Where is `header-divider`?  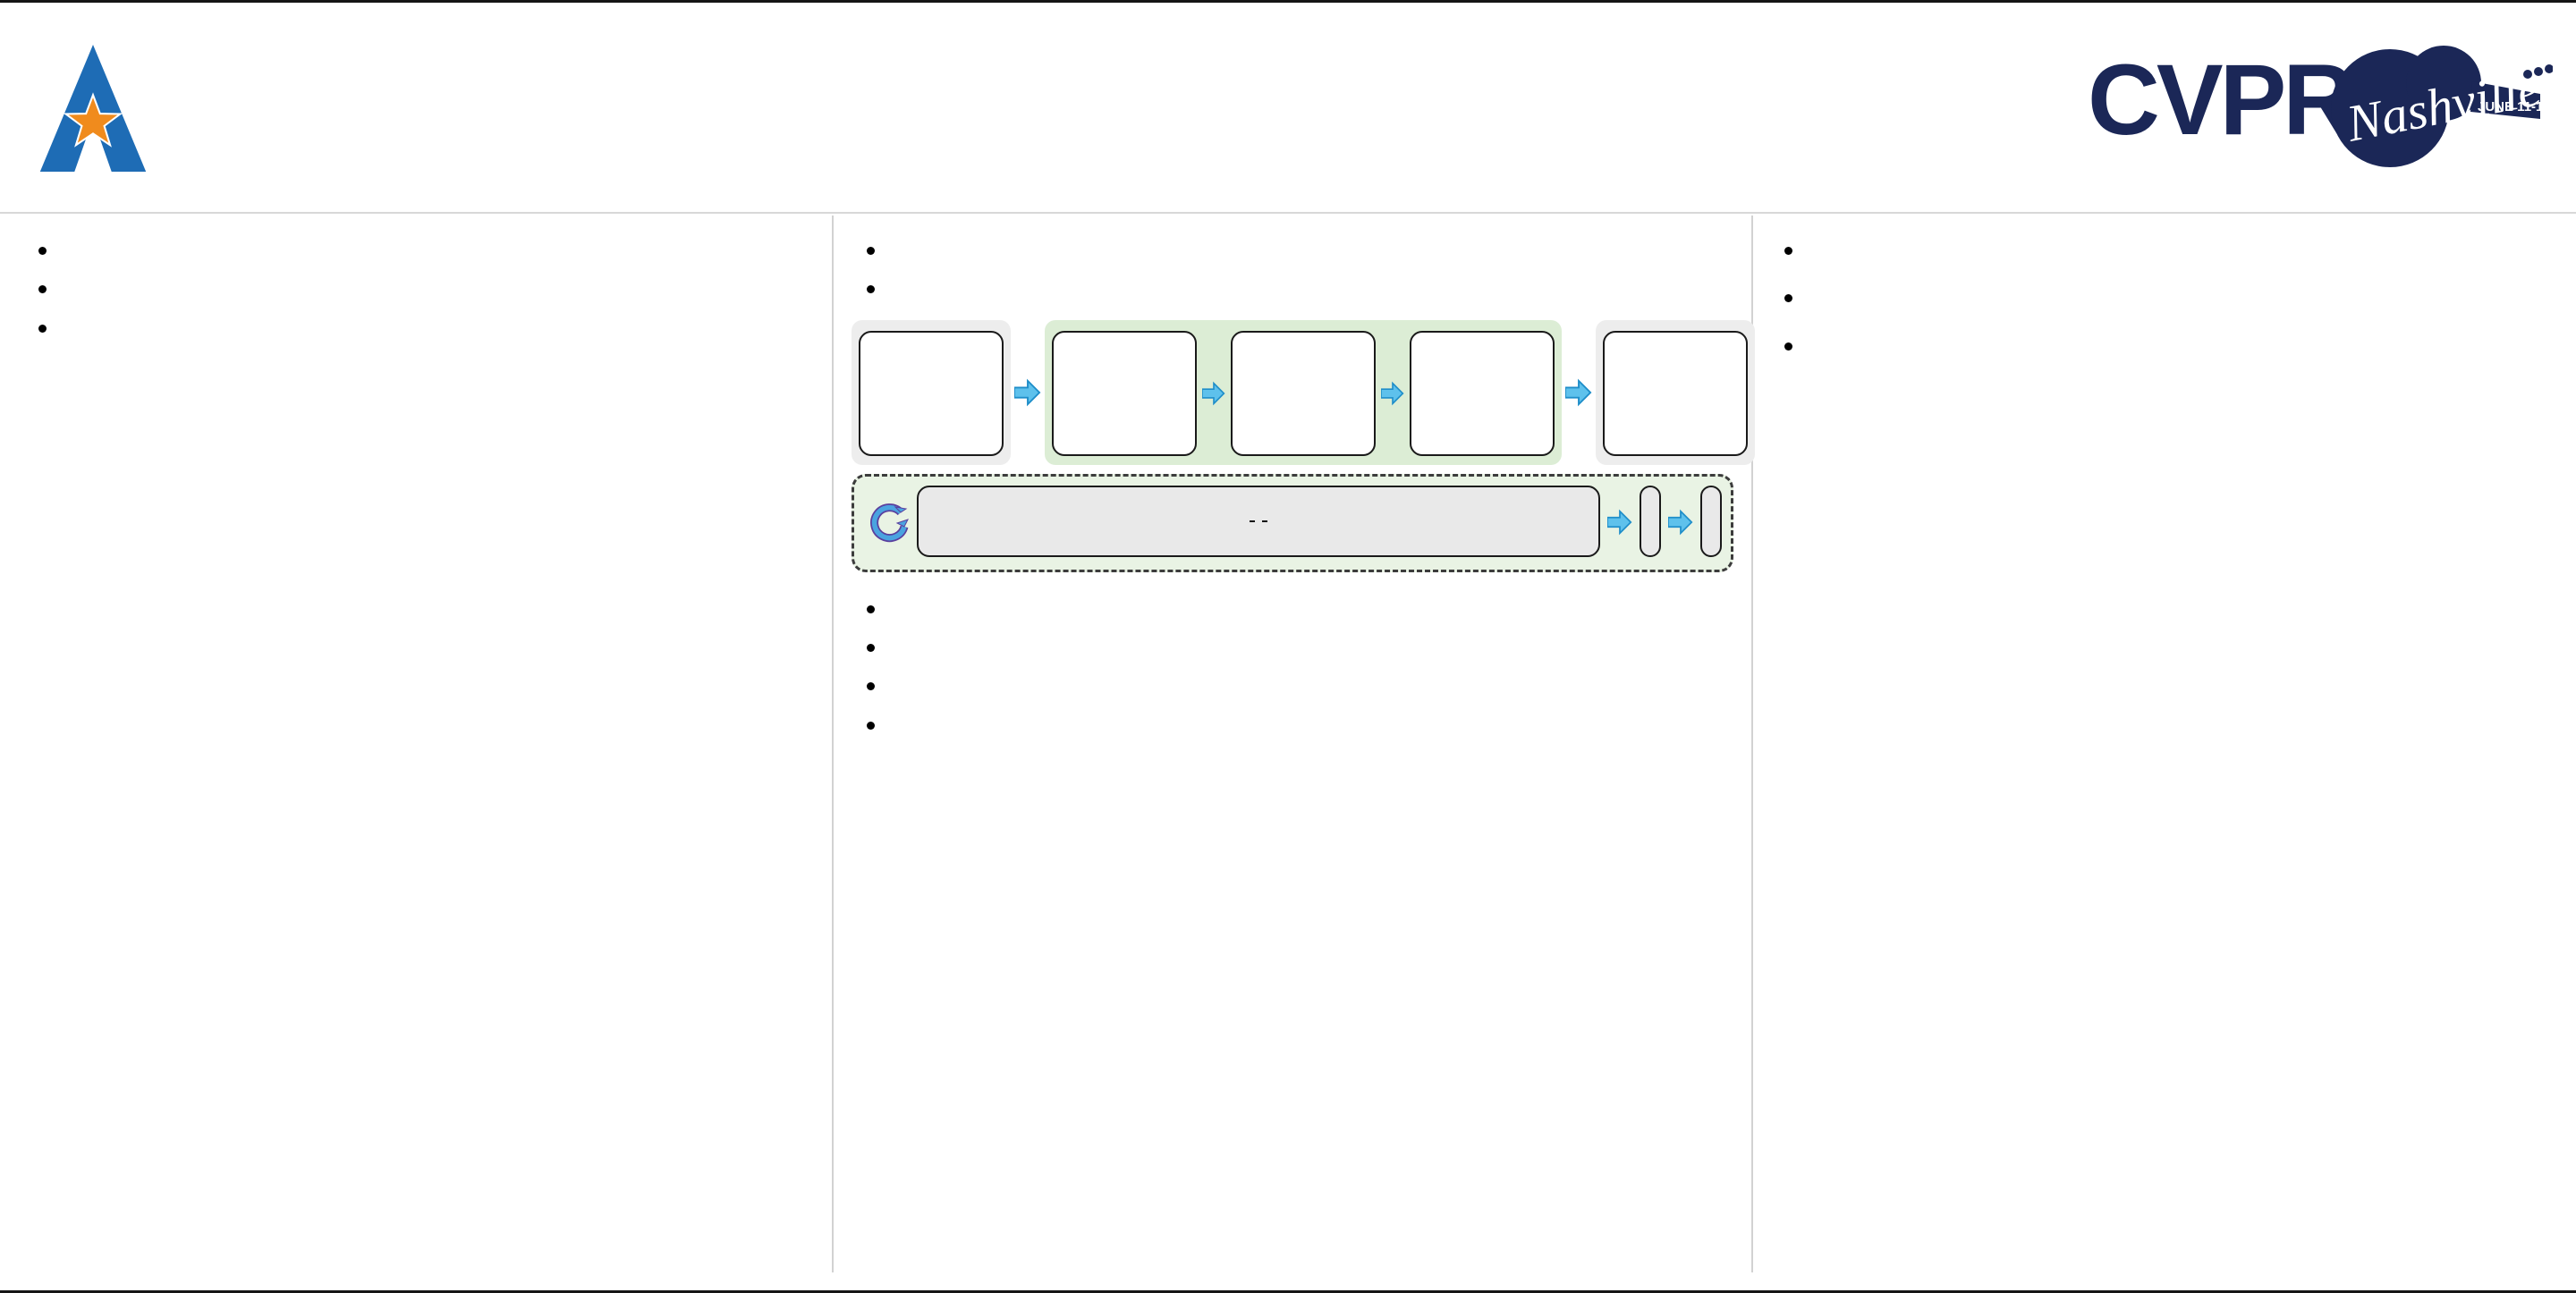 header-divider is located at coordinates (1288, 213).